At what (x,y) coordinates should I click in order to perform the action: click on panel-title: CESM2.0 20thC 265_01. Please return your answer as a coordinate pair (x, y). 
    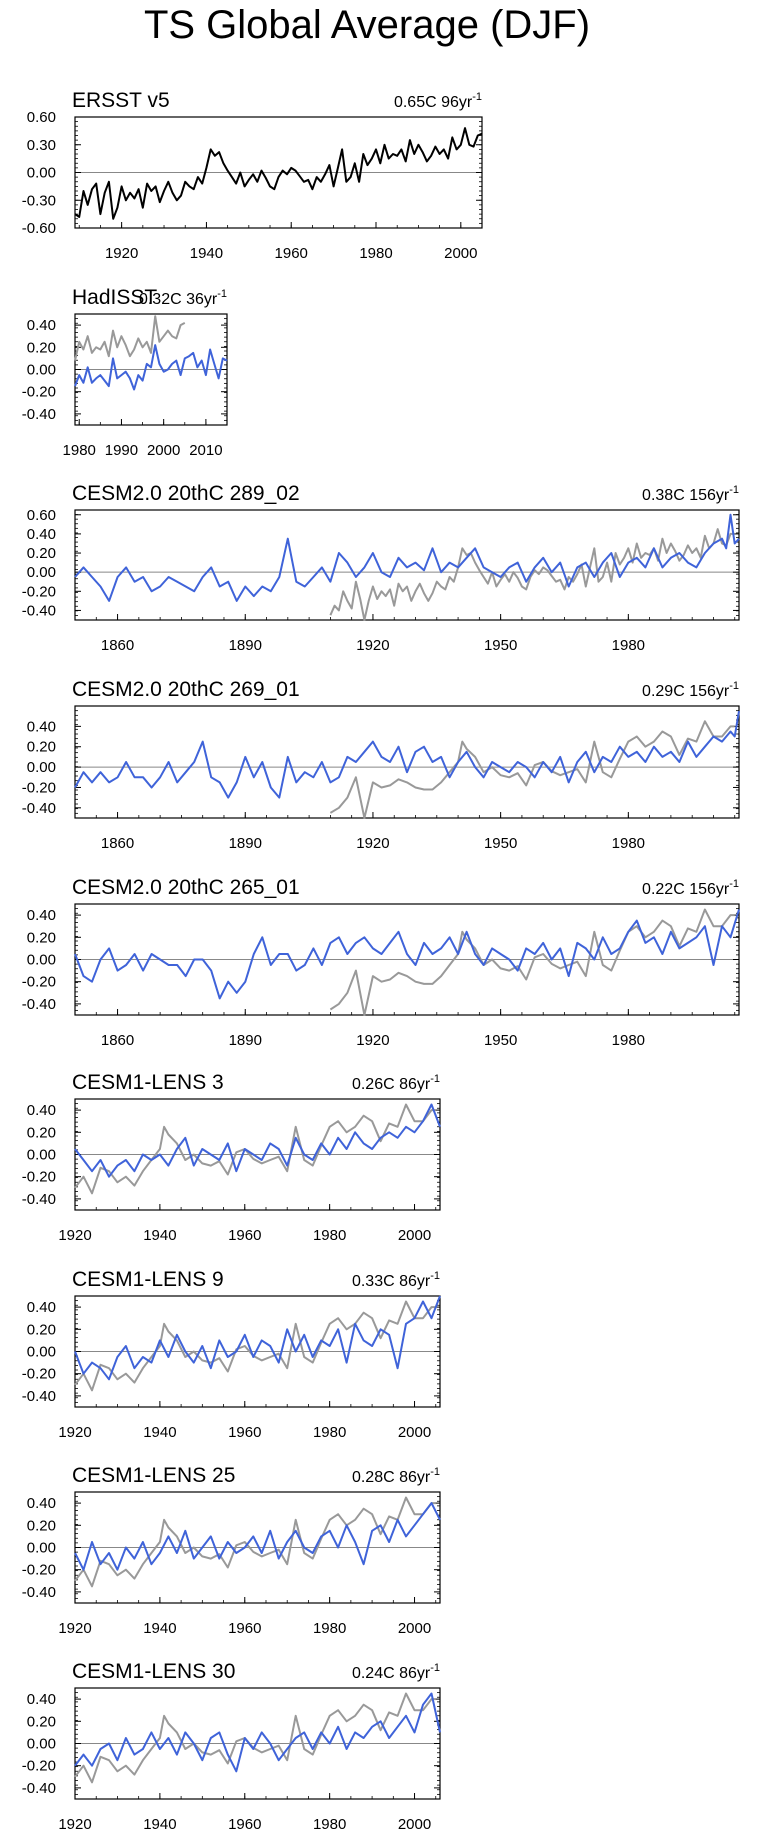
    Looking at the image, I should click on (186, 887).